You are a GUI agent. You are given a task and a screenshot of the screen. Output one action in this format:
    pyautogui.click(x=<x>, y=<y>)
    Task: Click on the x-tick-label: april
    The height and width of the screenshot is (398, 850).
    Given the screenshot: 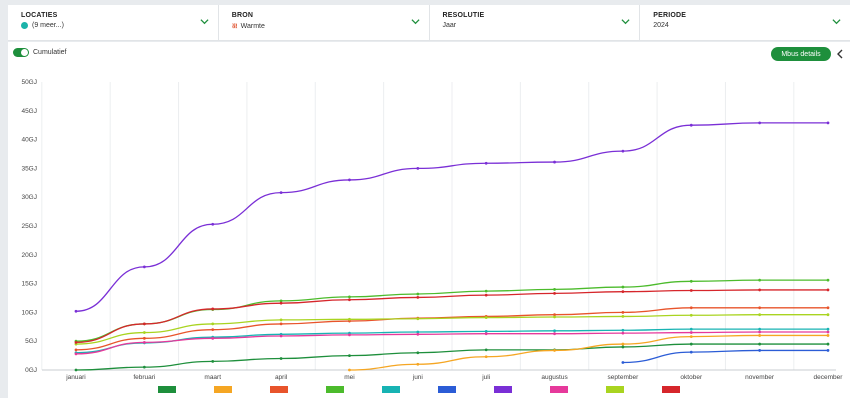 What is the action you would take?
    pyautogui.click(x=281, y=377)
    